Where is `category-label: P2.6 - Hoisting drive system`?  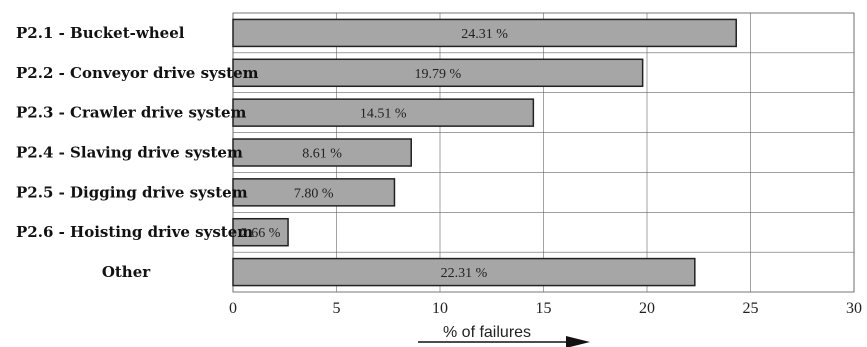 category-label: P2.6 - Hoisting drive system is located at coordinates (134, 232).